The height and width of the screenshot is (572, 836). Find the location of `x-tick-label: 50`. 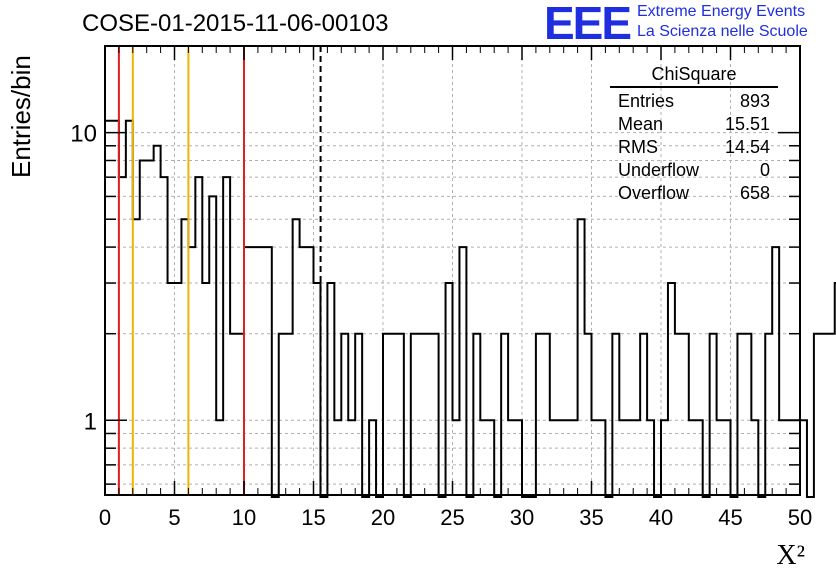

x-tick-label: 50 is located at coordinates (800, 517).